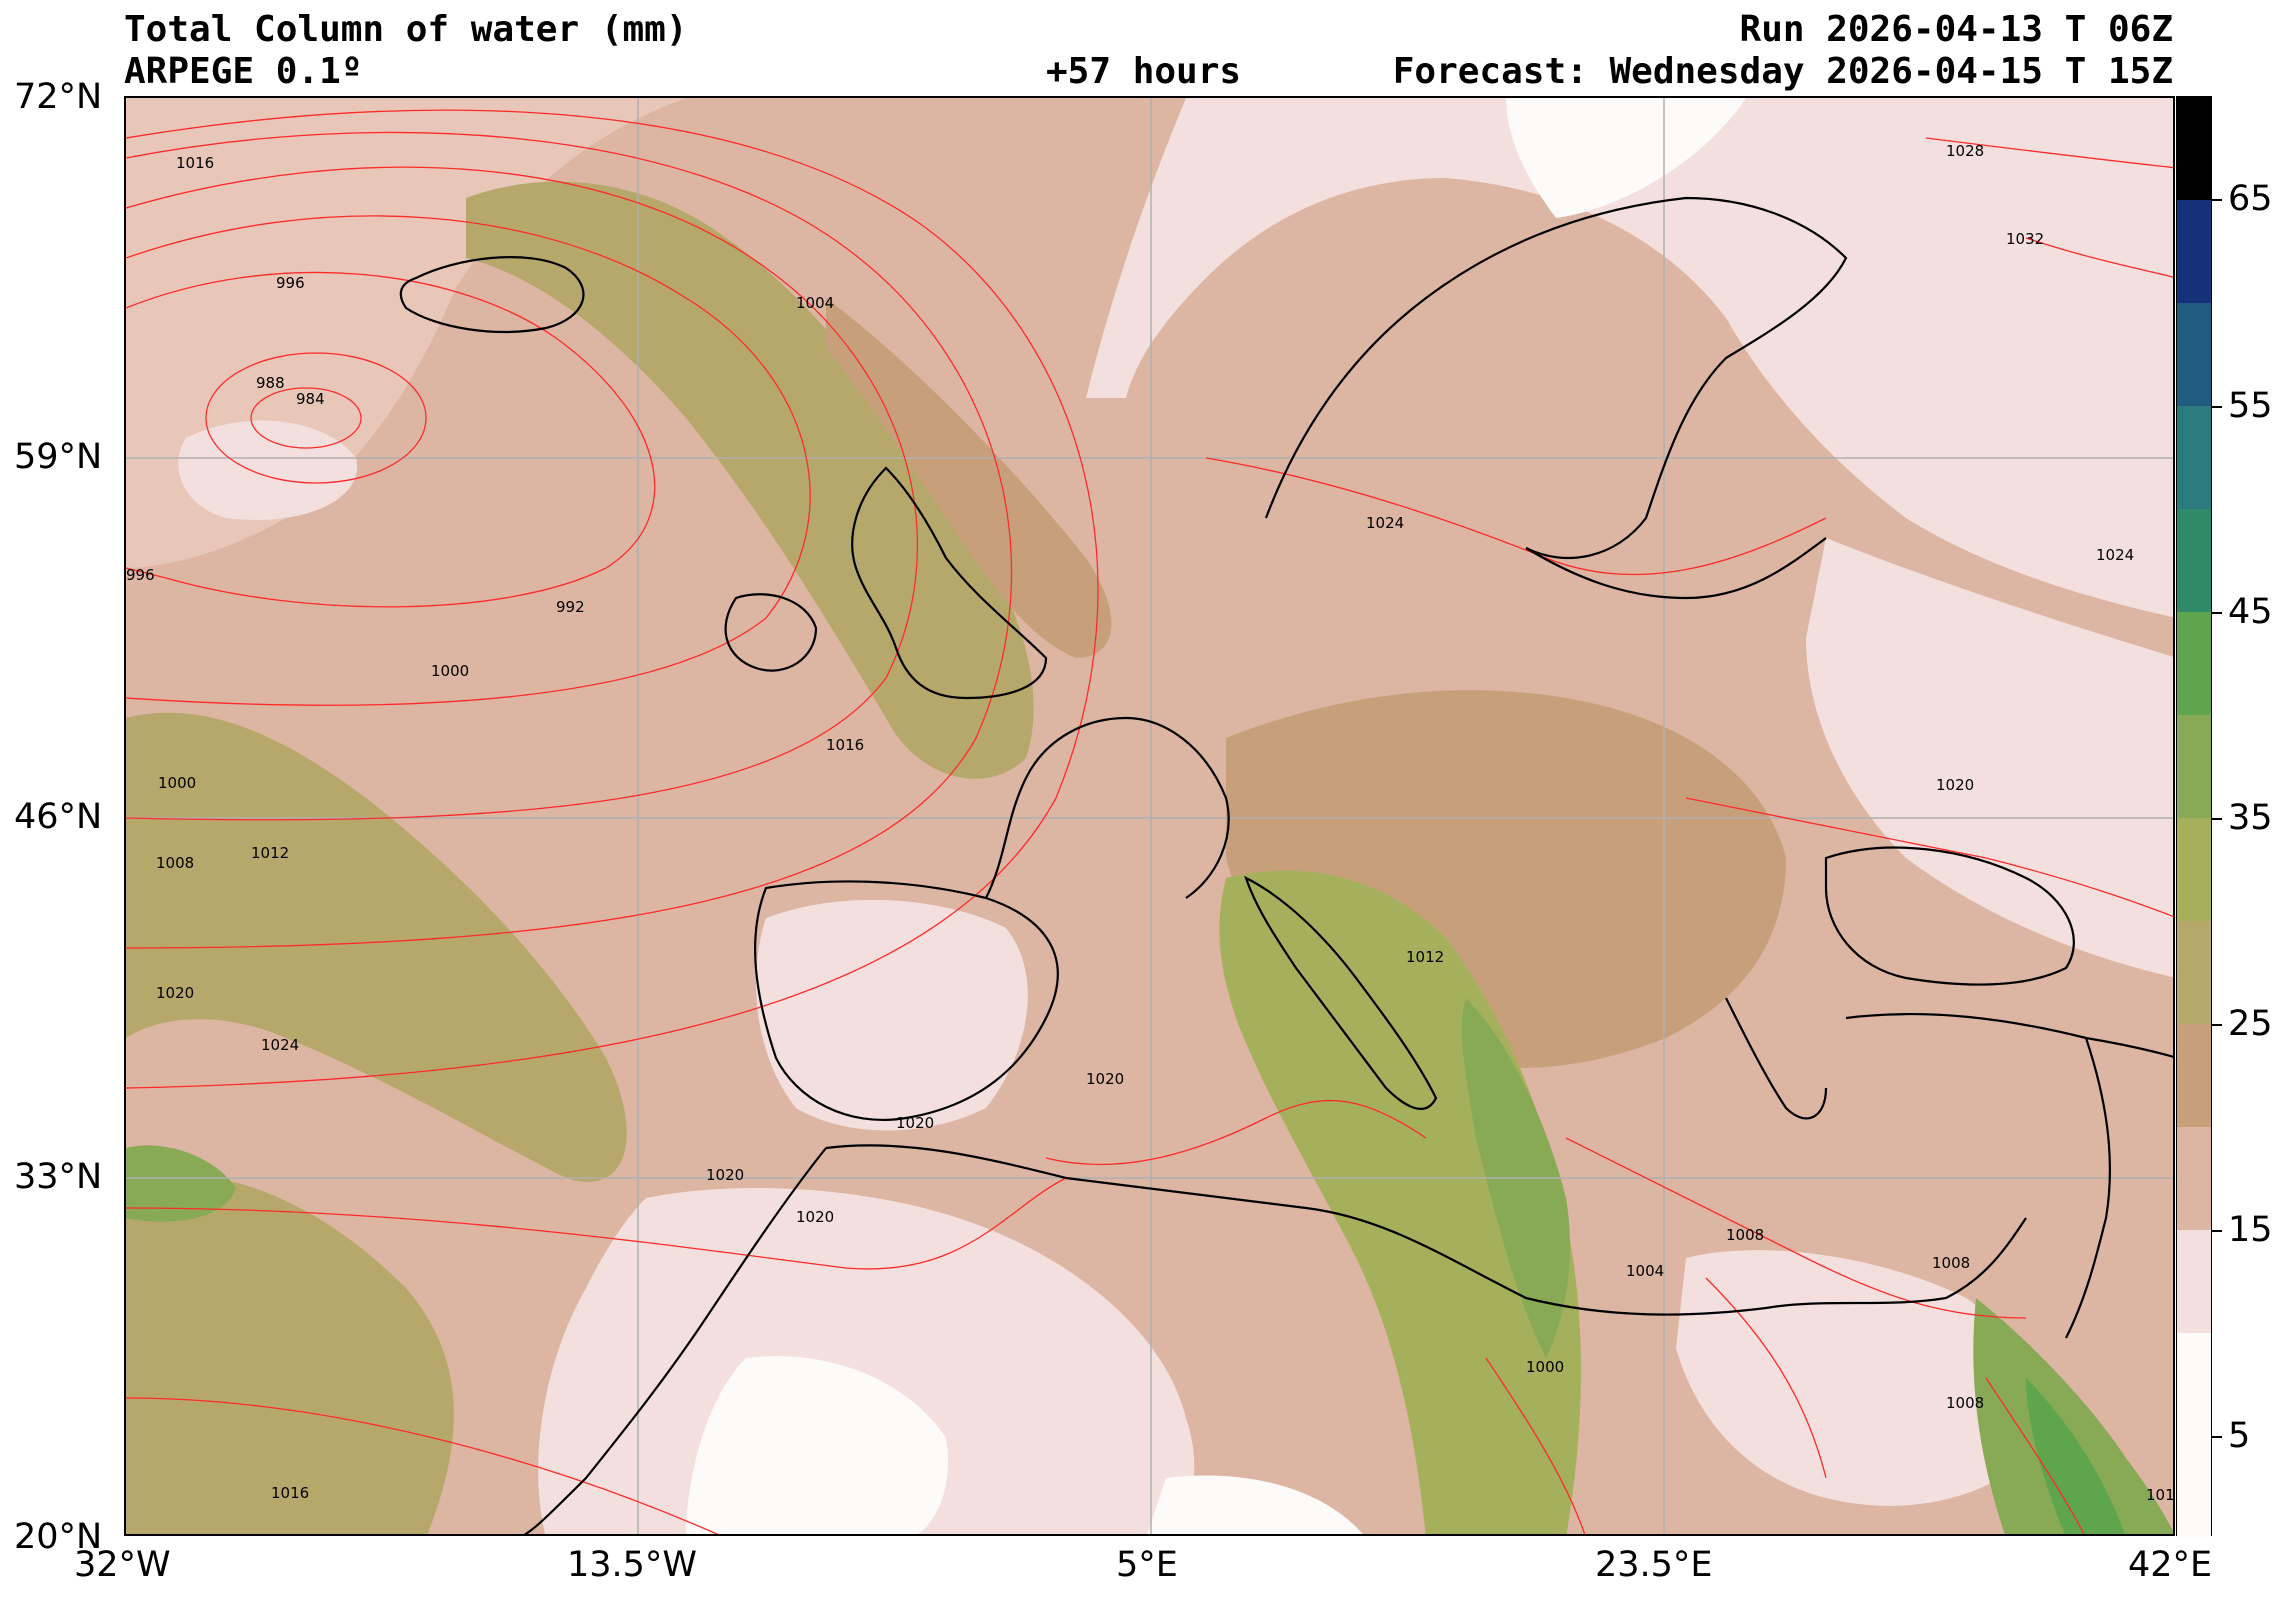 Image resolution: width=2289 pixels, height=1602 pixels. I want to click on colorbar-label-45: 45, so click(2250, 612).